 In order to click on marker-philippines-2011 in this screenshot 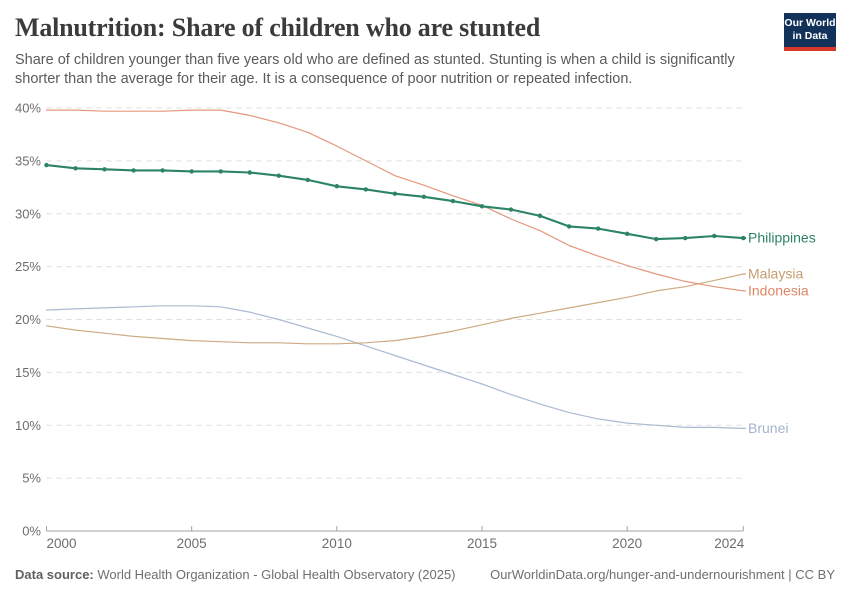, I will do `click(366, 189)`.